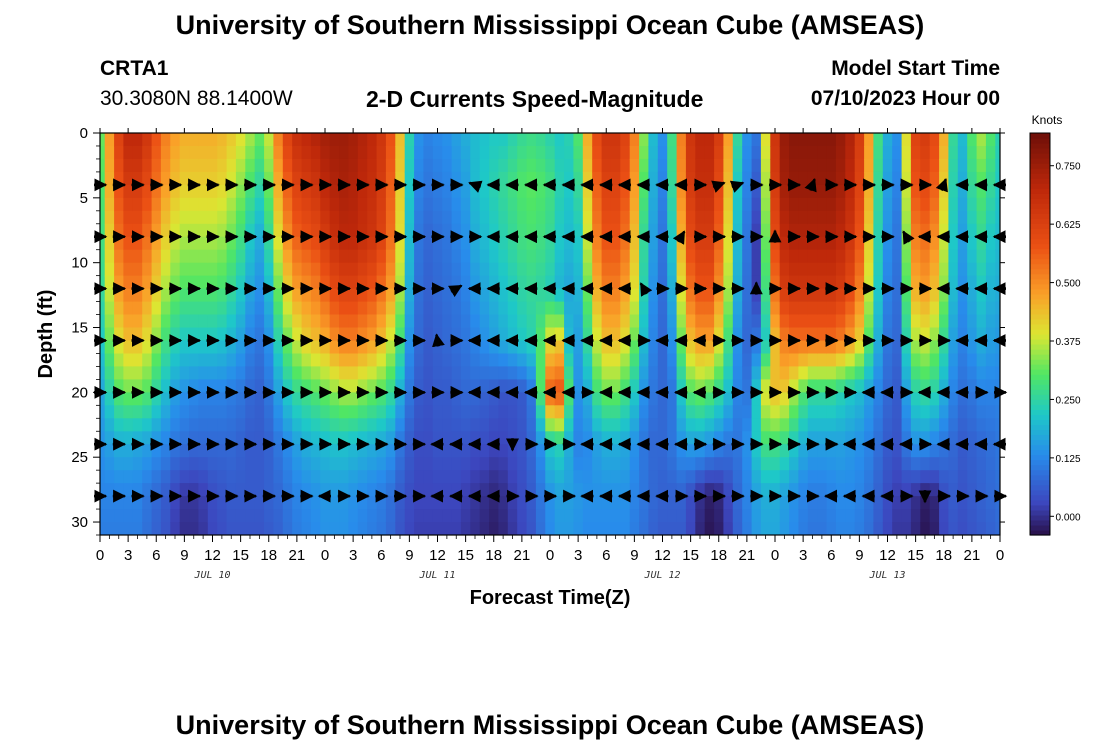  What do you see at coordinates (455, 291) in the screenshot?
I see `current-vector-arrow` at bounding box center [455, 291].